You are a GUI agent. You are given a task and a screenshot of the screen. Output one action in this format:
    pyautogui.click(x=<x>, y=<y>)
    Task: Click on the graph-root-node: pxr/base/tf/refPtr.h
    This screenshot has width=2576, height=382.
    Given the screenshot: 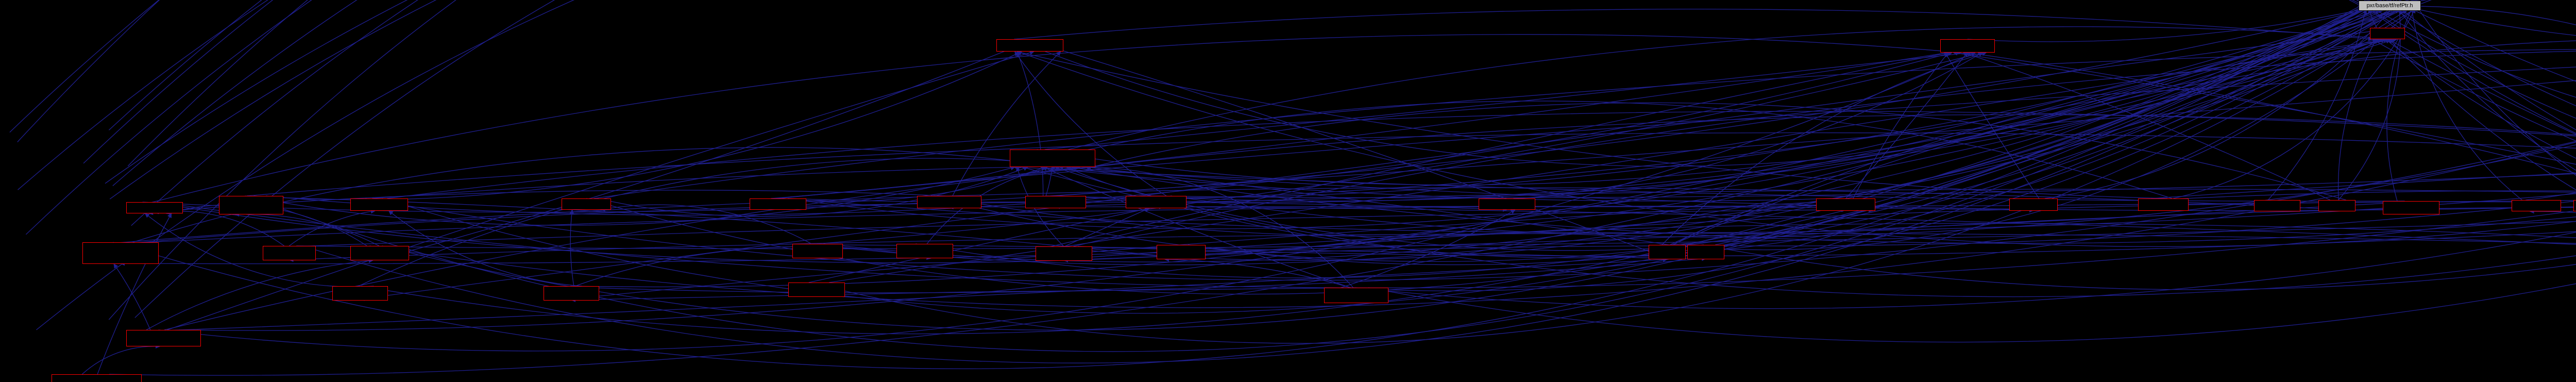 What is the action you would take?
    pyautogui.click(x=2390, y=6)
    